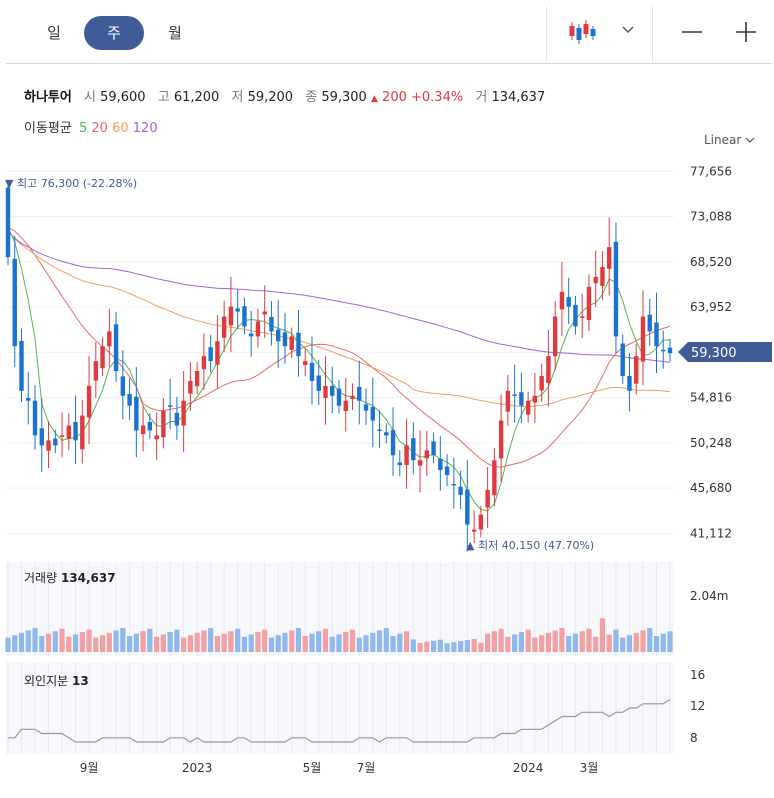 The height and width of the screenshot is (798, 774). I want to click on moving-average-legend: 이동평균 5 20 60 120, so click(91, 126).